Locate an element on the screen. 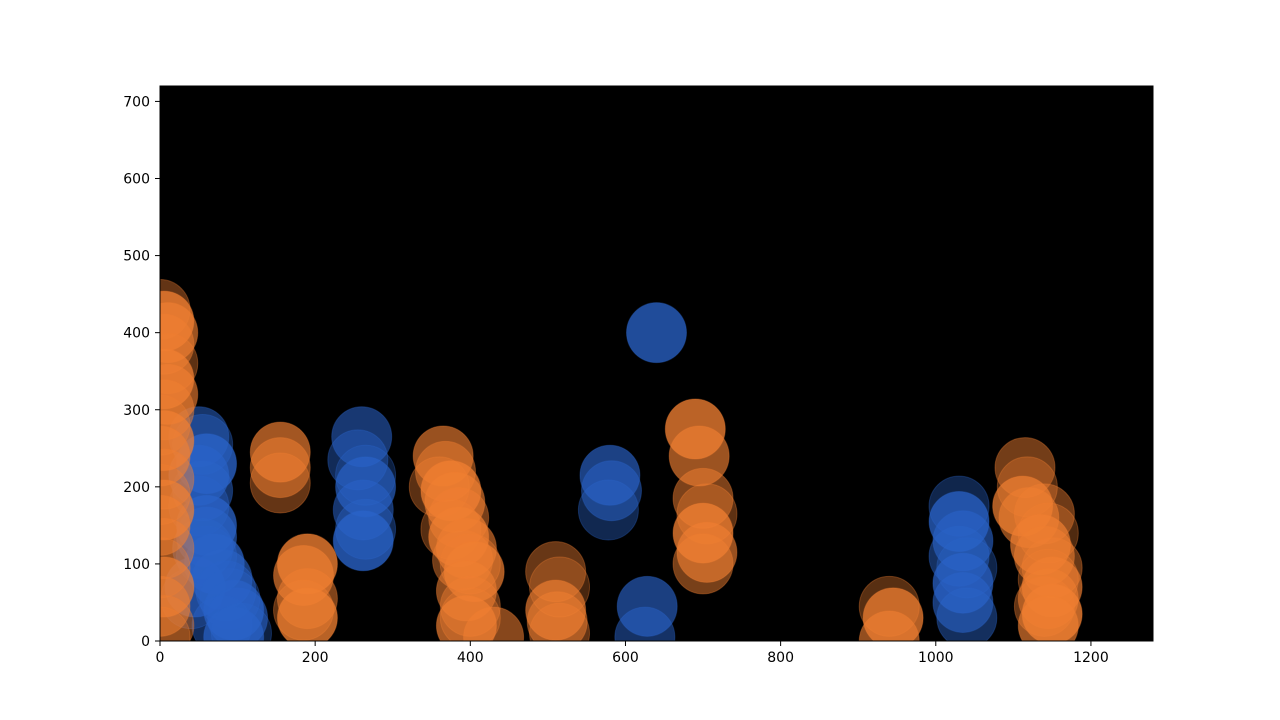 This screenshot has height=720, width=1280. x-tick-label: 1200 is located at coordinates (1091, 658).